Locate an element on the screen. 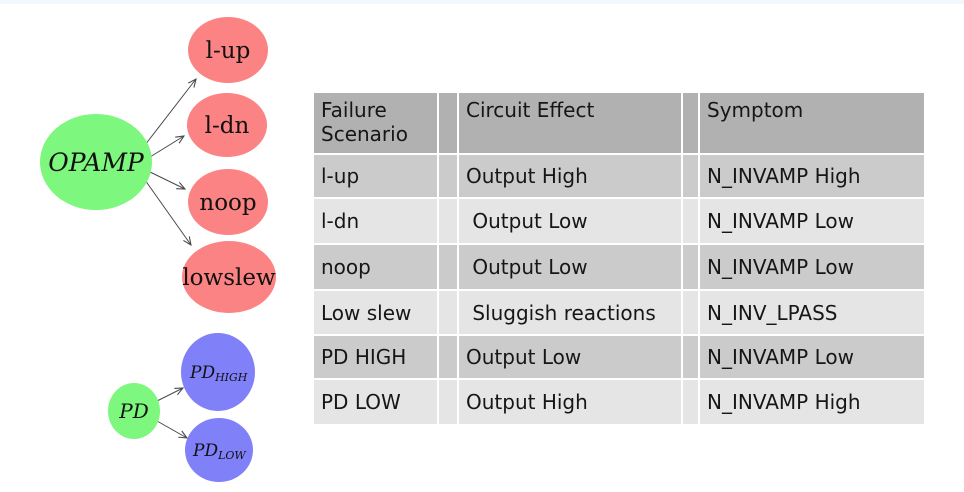  node-noop-label: noop is located at coordinates (227, 203).